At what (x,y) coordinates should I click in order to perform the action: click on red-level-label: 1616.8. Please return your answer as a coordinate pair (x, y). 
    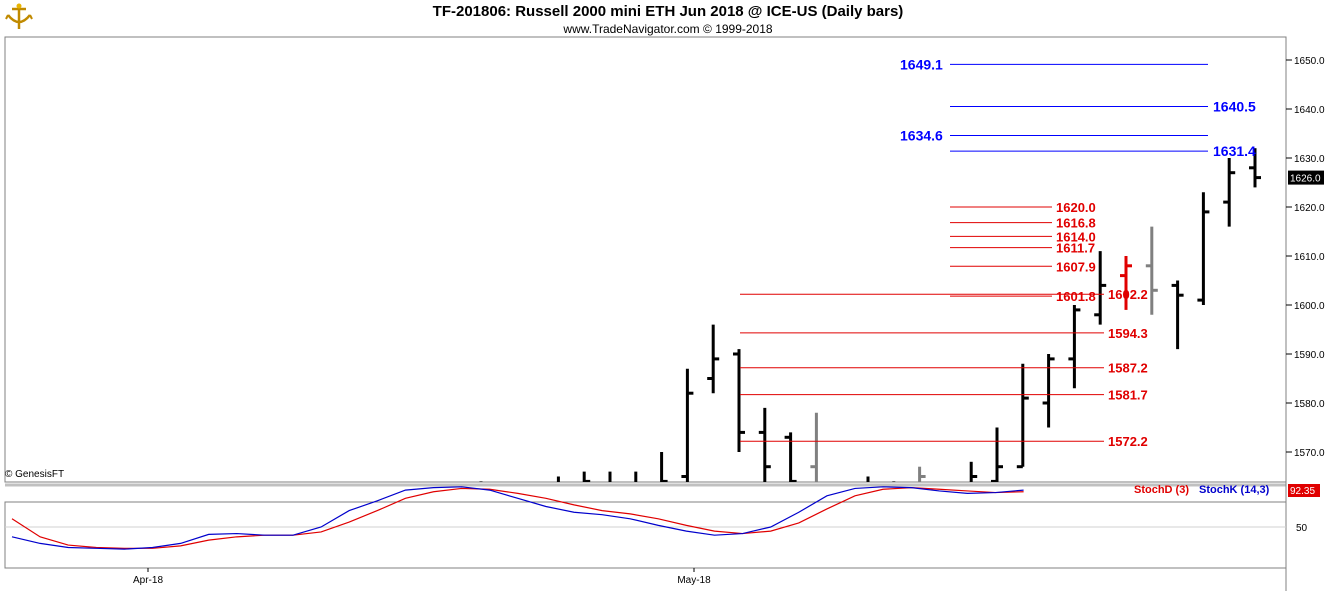
    Looking at the image, I should click on (1076, 223).